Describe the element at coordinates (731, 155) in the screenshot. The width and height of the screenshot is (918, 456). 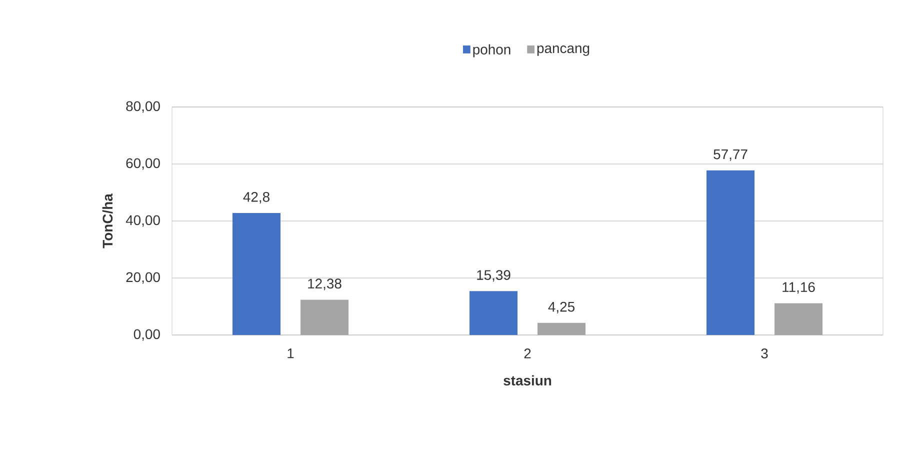
I see `data-label: 57,77` at that location.